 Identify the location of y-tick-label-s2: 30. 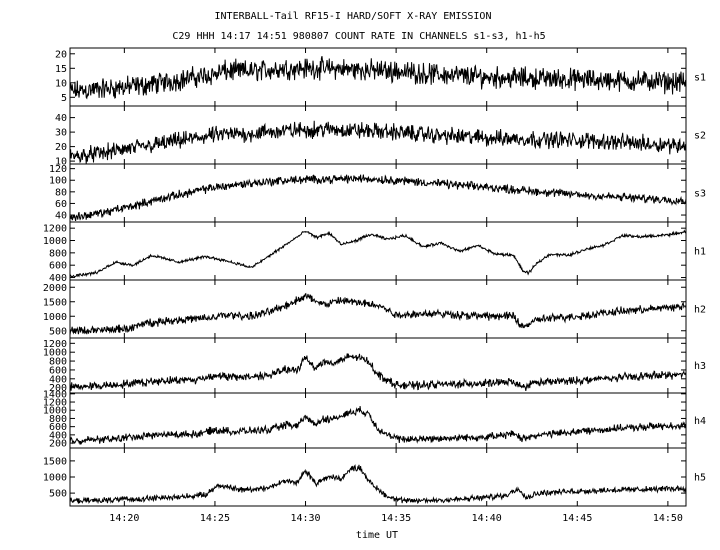
(61, 133).